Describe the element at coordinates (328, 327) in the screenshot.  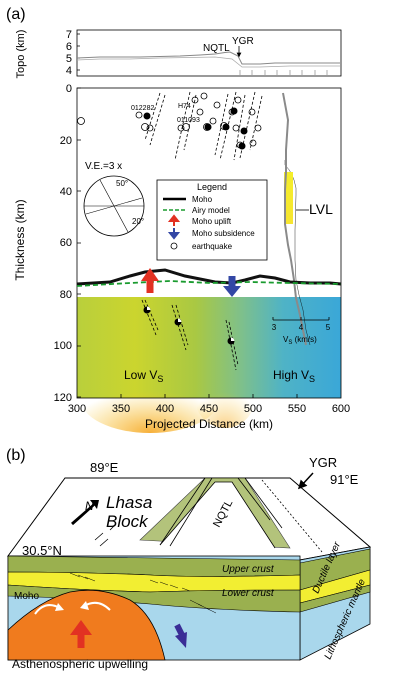
I see `vs-tick-5: 5` at that location.